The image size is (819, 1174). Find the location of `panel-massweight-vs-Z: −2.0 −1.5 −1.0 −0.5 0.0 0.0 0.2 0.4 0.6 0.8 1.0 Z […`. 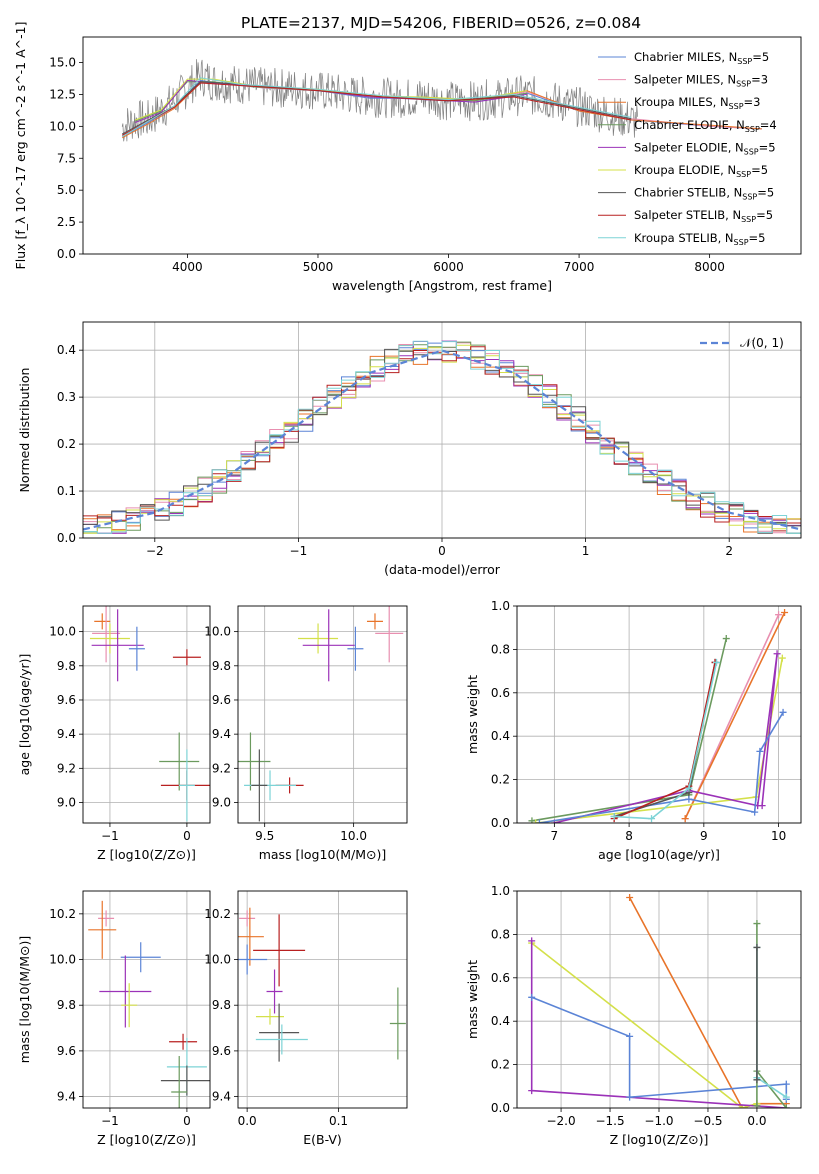

panel-massweight-vs-Z: −2.0 −1.5 −1.0 −0.5 0.0 0.0 0.2 0.4 0.6 0.8 1.0 Z [… is located at coordinates (633, 1015).